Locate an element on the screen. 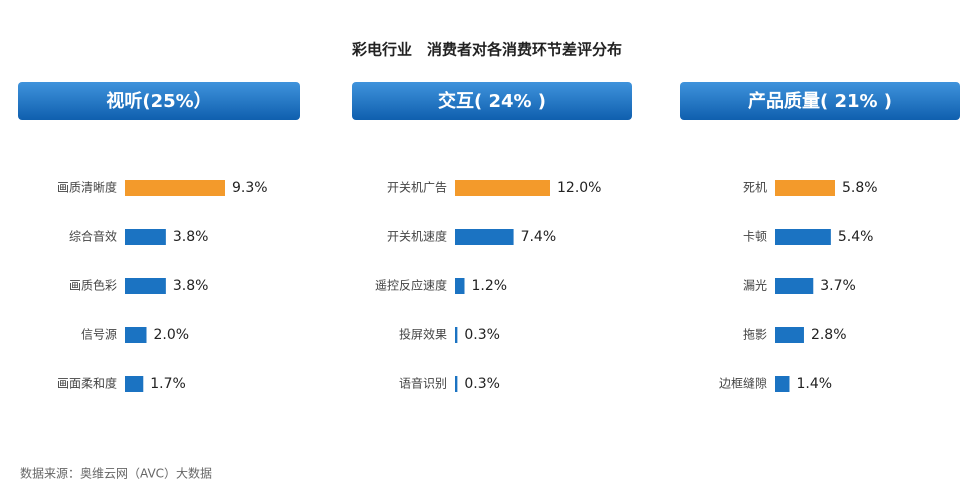  value-label: 3.7% is located at coordinates (838, 286).